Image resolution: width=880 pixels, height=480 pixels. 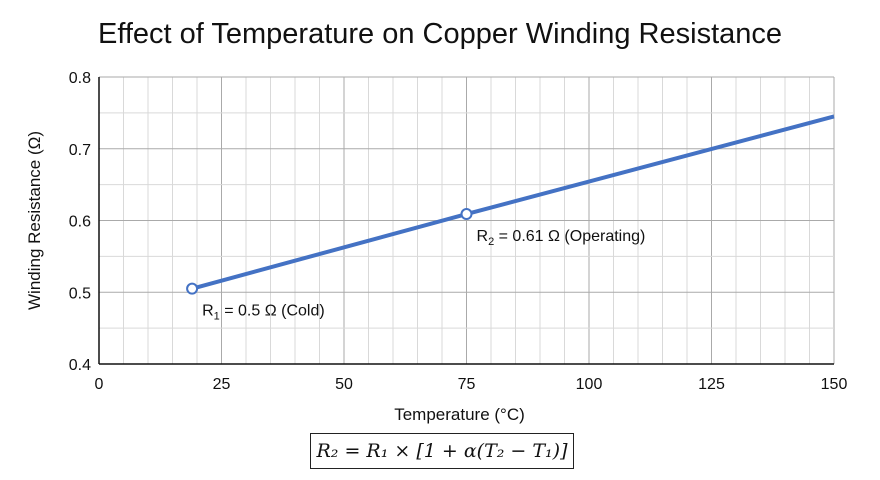 What do you see at coordinates (222, 384) in the screenshot?
I see `x-tick-label: 25` at bounding box center [222, 384].